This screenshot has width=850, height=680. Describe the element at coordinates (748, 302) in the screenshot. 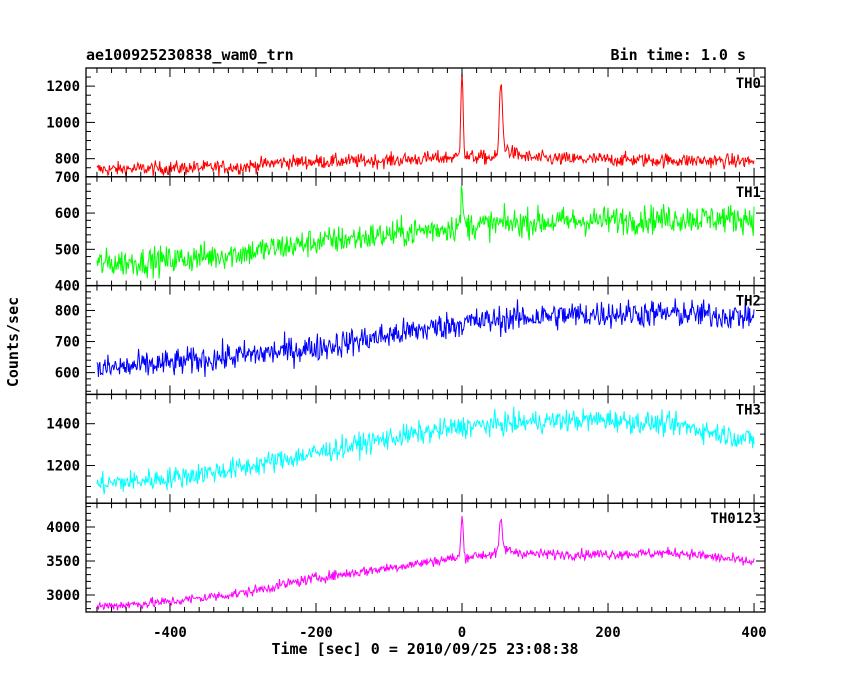

I see `panel-label-th2: TH2` at that location.